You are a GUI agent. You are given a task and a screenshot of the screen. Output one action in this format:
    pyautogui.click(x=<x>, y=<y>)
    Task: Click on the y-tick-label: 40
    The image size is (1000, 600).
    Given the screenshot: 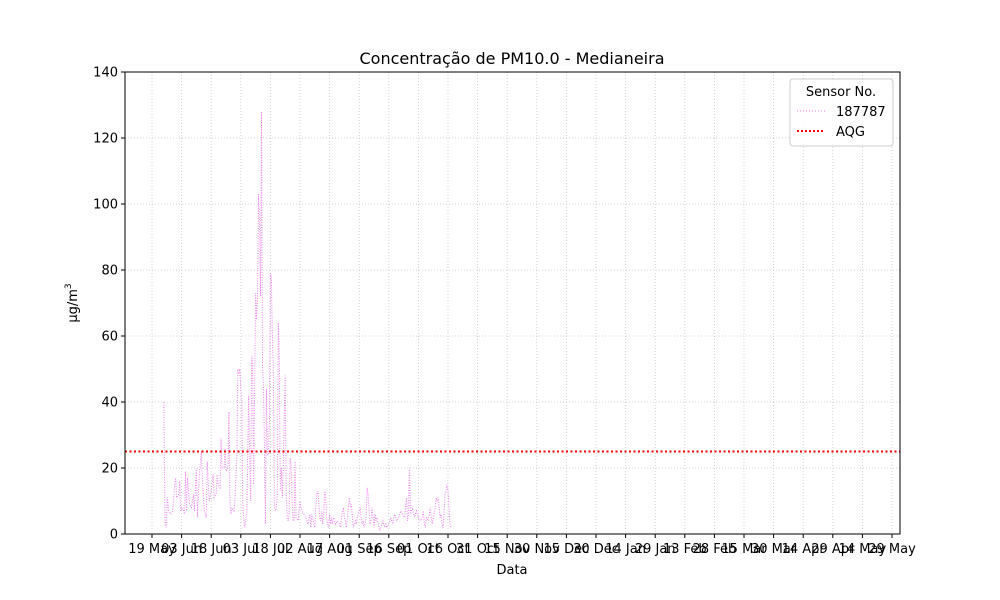 What is the action you would take?
    pyautogui.click(x=109, y=403)
    